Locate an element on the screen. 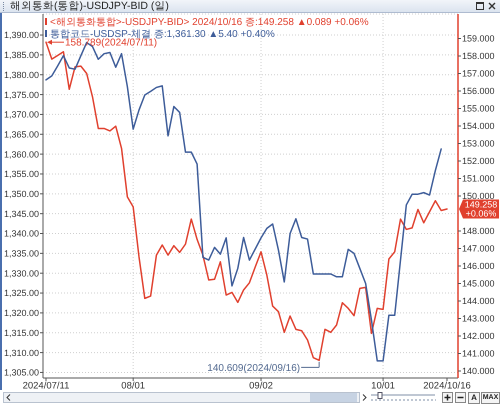 The image size is (500, 407). annotation: 158.789(2024/07/11) is located at coordinates (111, 43).